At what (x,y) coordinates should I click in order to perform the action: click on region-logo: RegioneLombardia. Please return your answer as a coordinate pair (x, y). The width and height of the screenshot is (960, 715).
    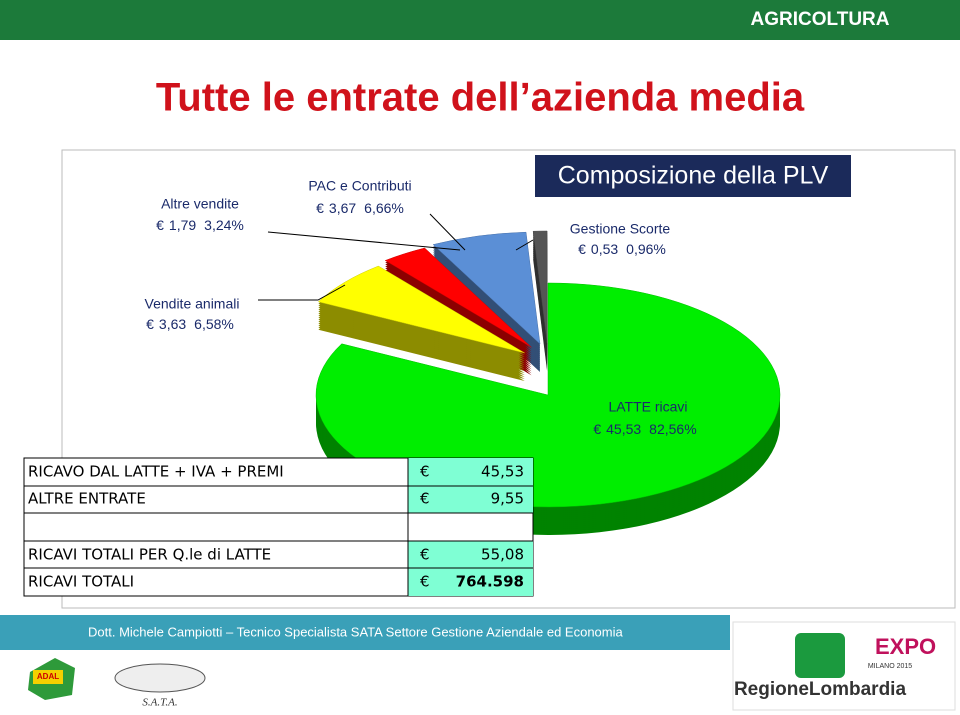
    Looking at the image, I should click on (820, 689).